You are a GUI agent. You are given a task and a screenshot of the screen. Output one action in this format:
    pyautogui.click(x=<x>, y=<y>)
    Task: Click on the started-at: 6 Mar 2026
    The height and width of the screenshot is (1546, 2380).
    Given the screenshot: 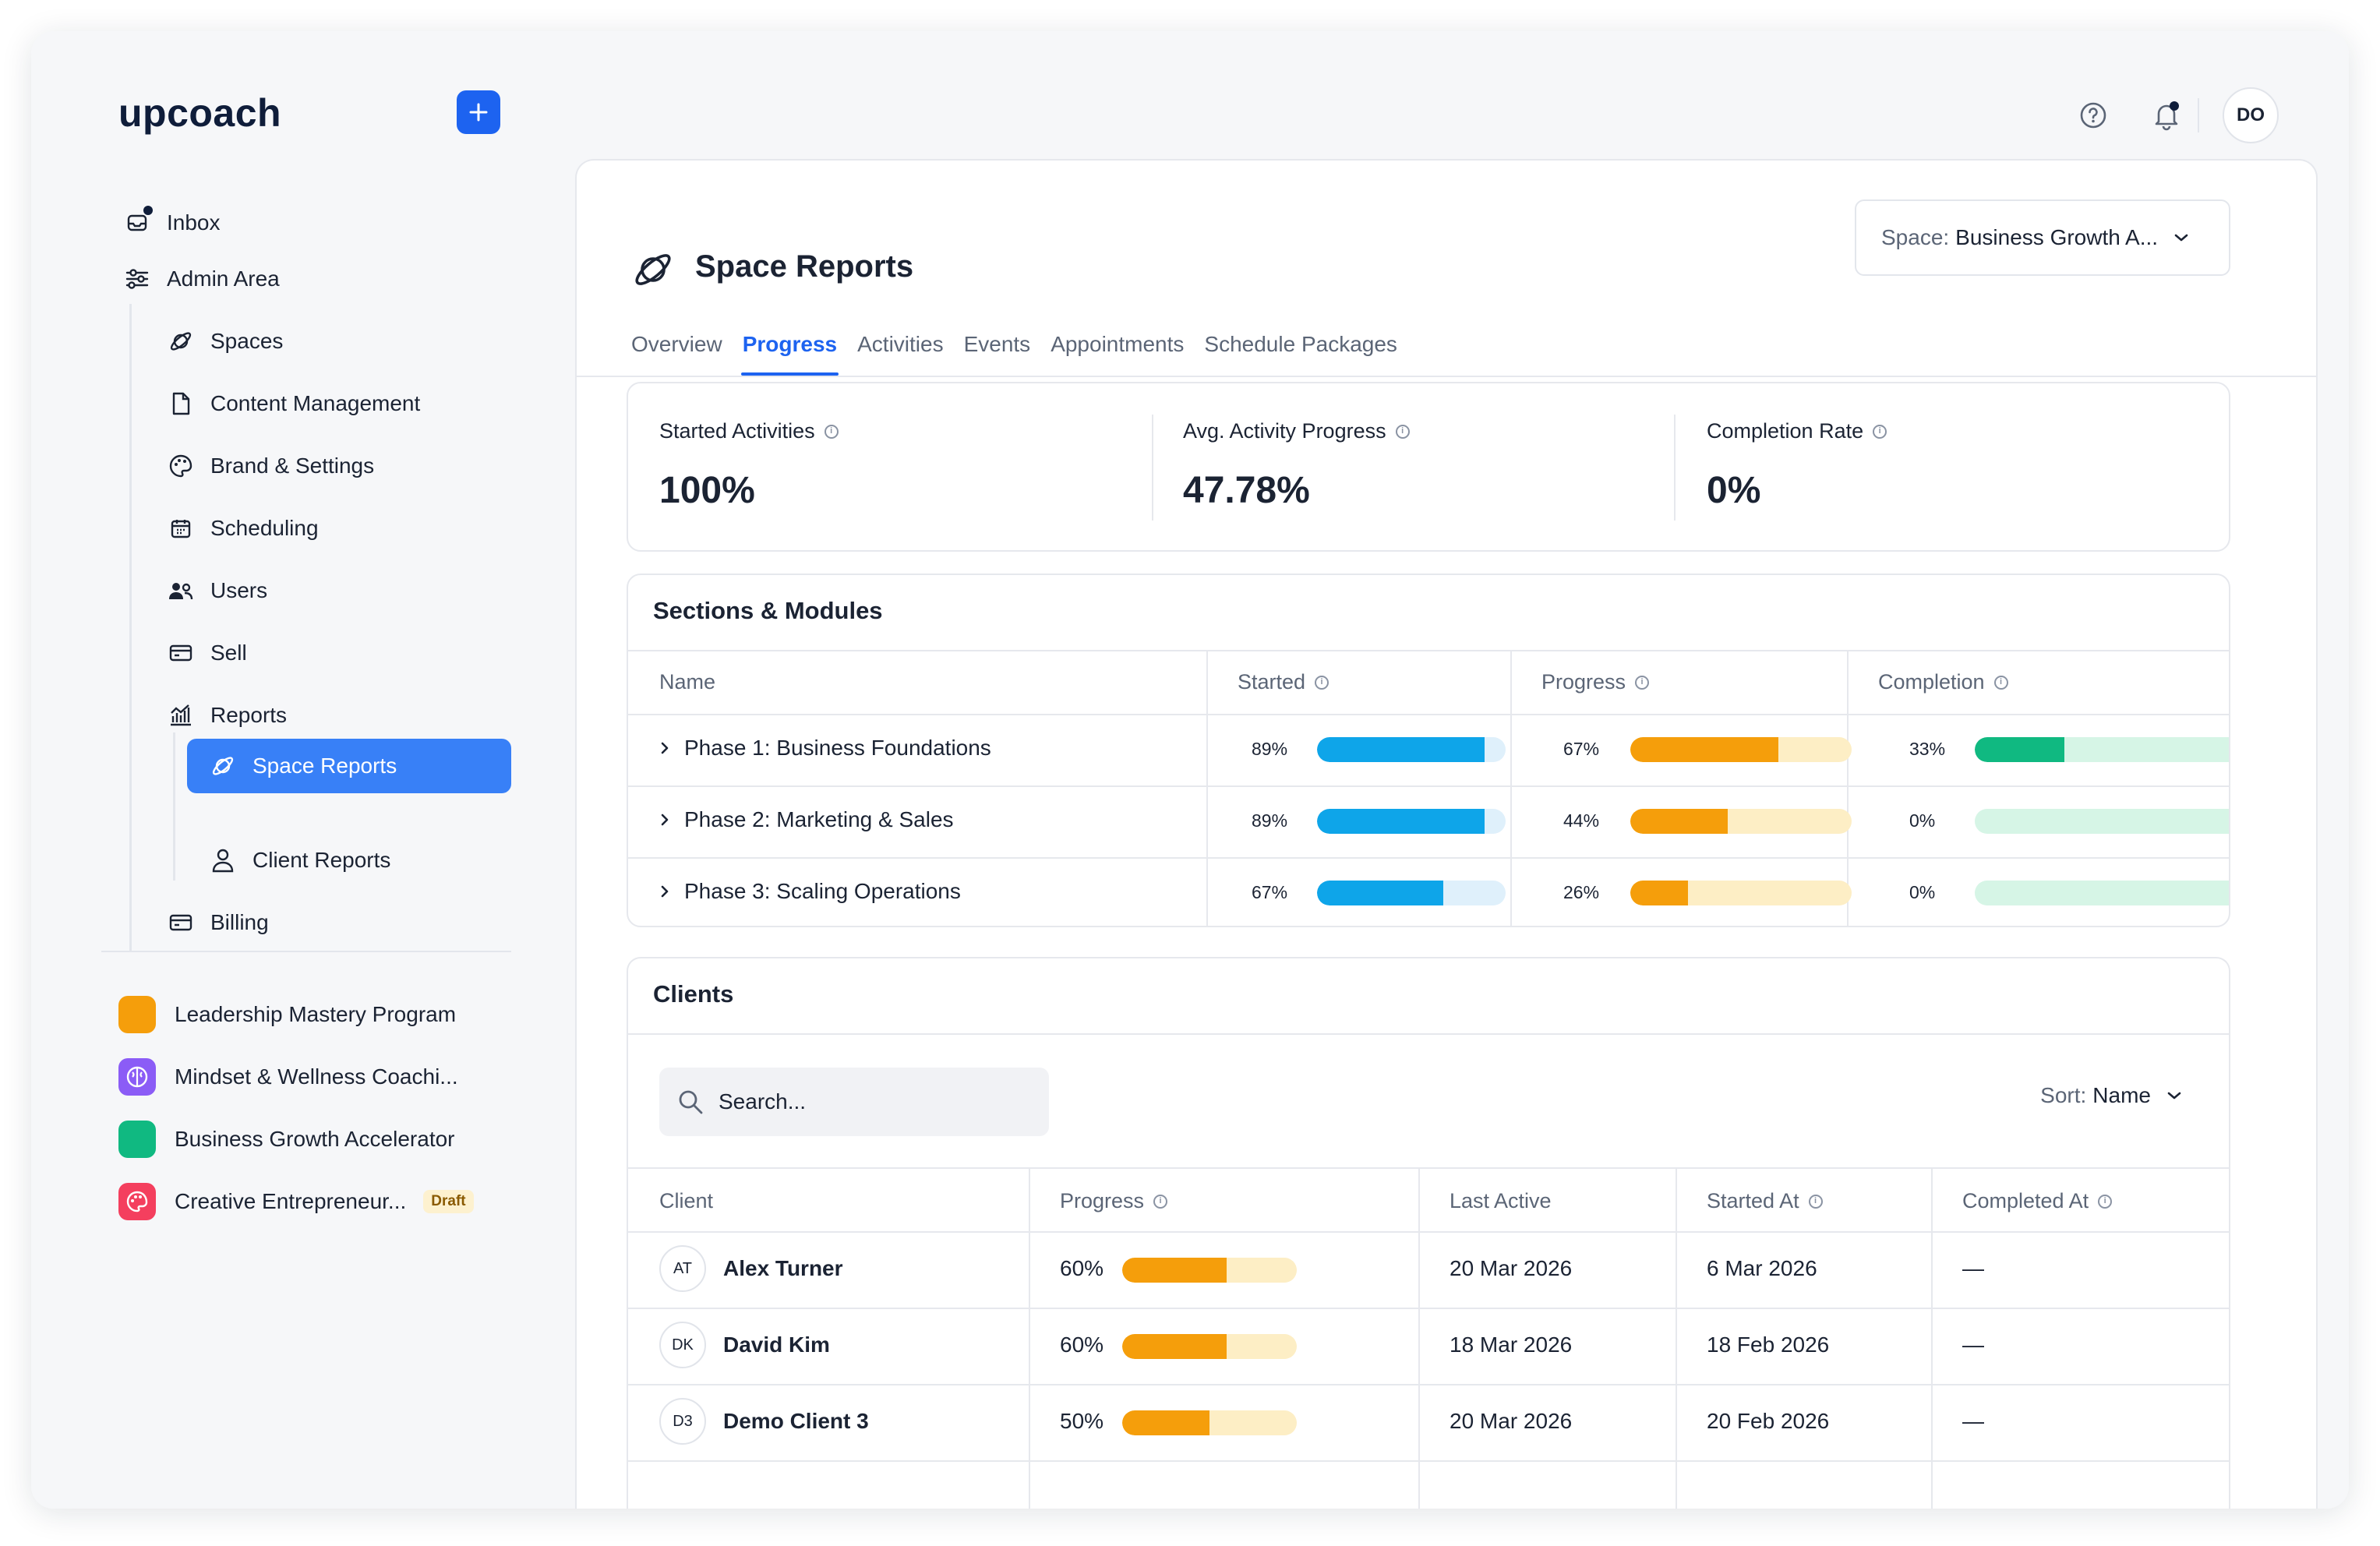 What is the action you would take?
    pyautogui.click(x=1762, y=1268)
    